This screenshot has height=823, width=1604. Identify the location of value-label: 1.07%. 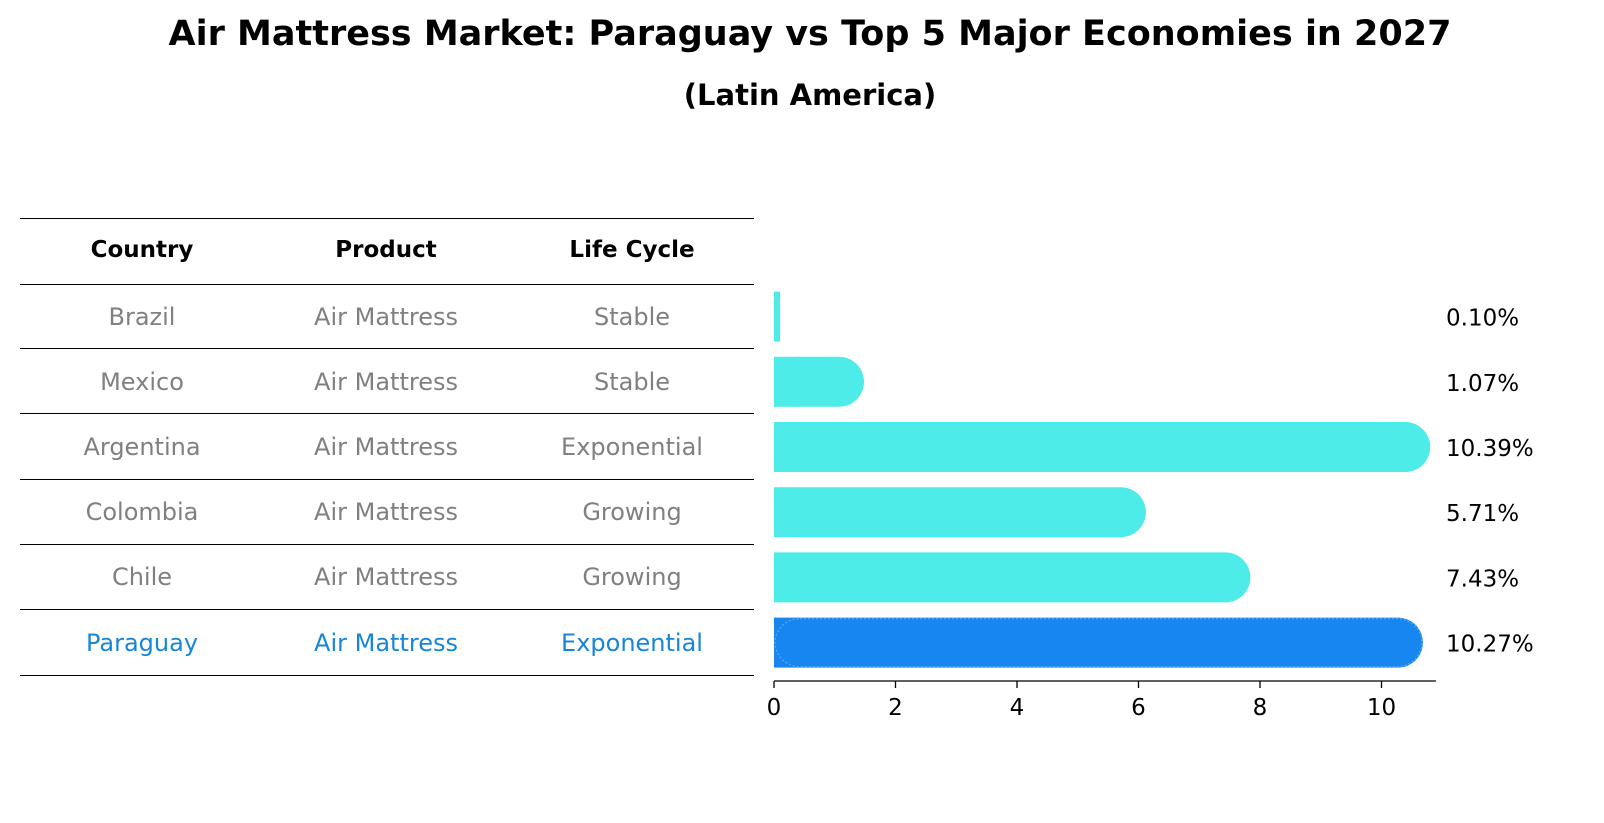
(1482, 384).